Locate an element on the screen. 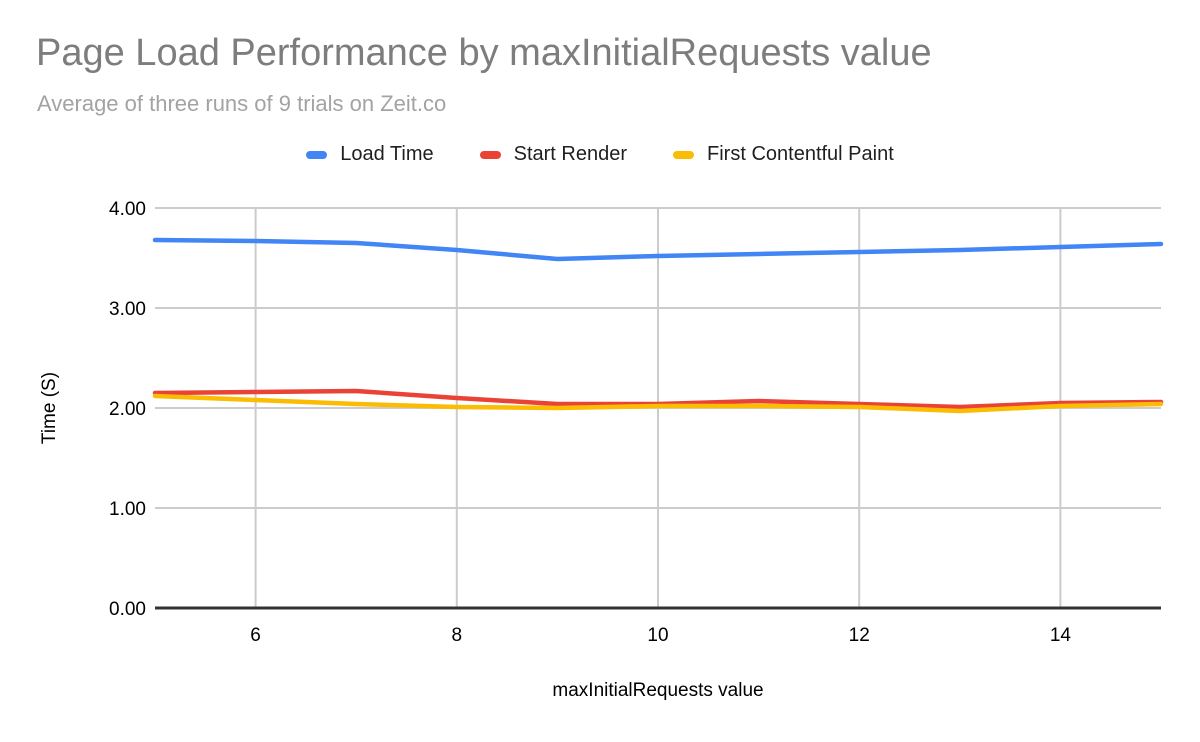  load-time-swatch-icon is located at coordinates (317, 154).